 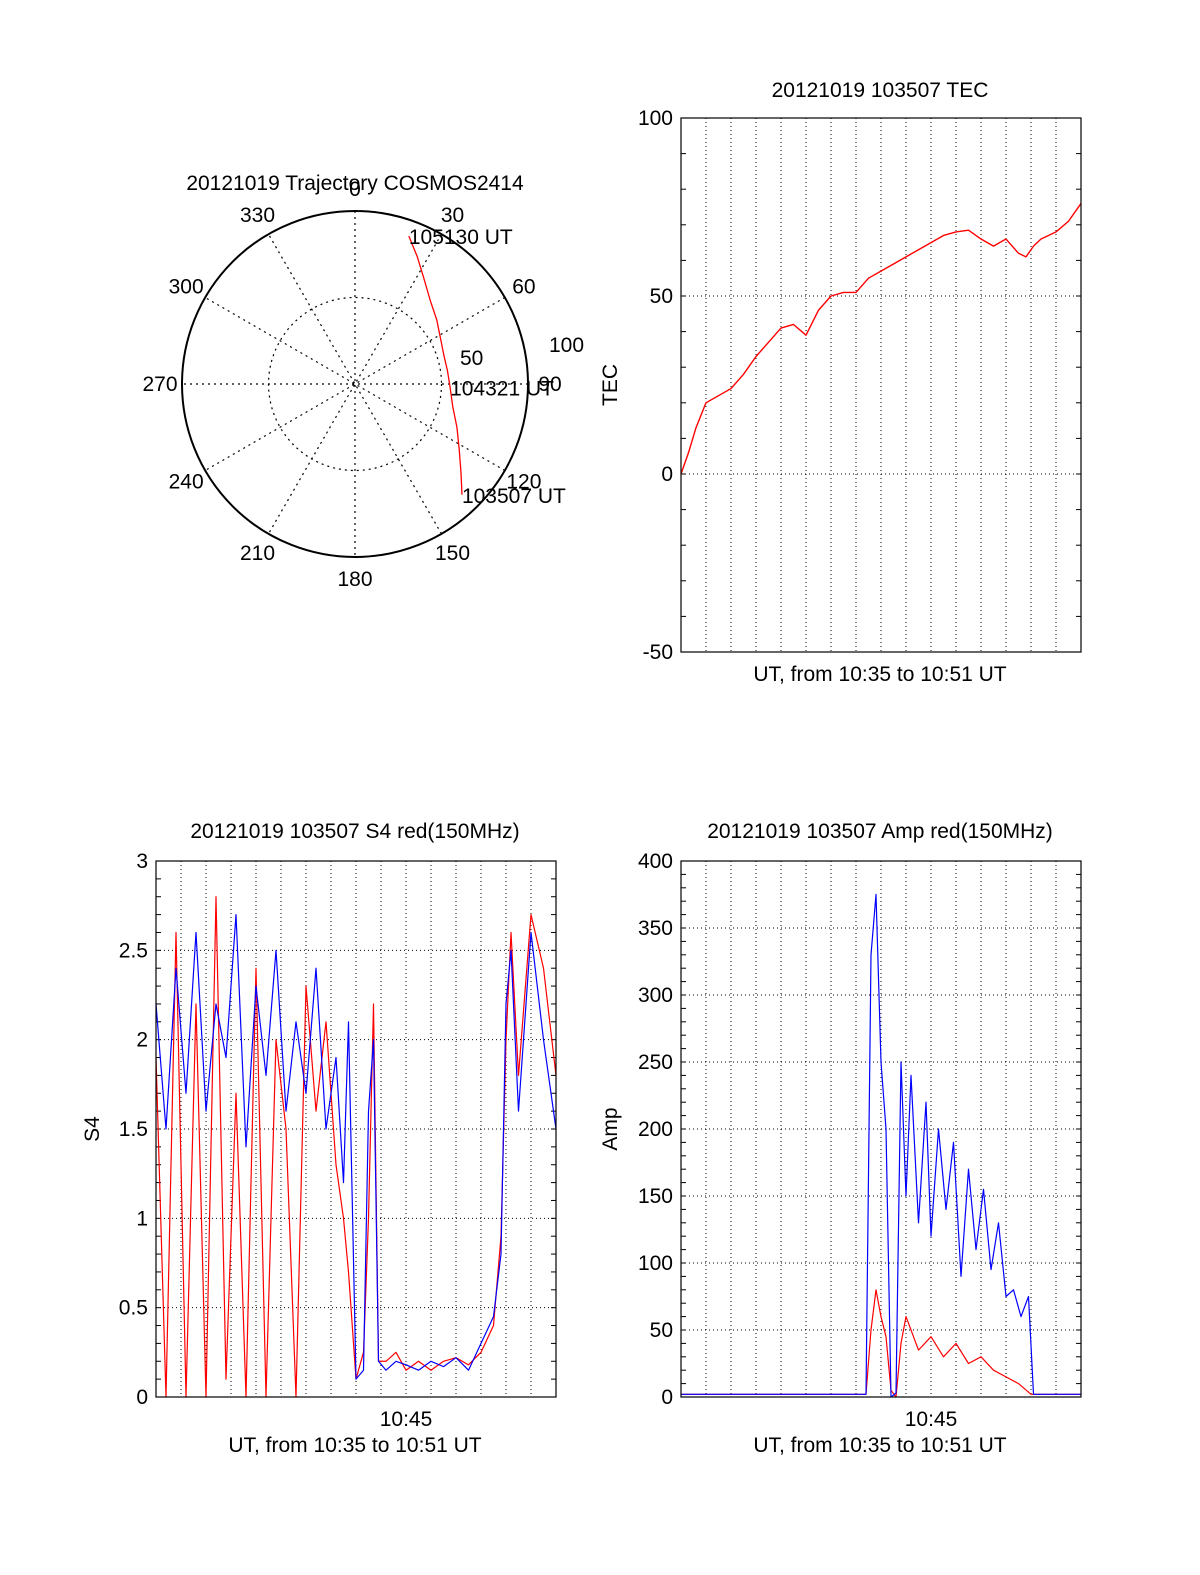 What do you see at coordinates (879, 1445) in the screenshot?
I see `amp-x-axis-label: UT, from 10:35 to 10:51 UT` at bounding box center [879, 1445].